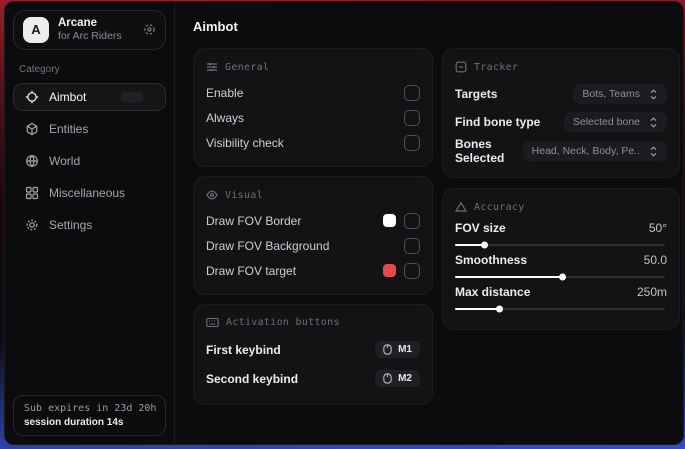 This screenshot has height=449, width=685. What do you see at coordinates (491, 260) in the screenshot?
I see `setting-label: Smoothness` at bounding box center [491, 260].